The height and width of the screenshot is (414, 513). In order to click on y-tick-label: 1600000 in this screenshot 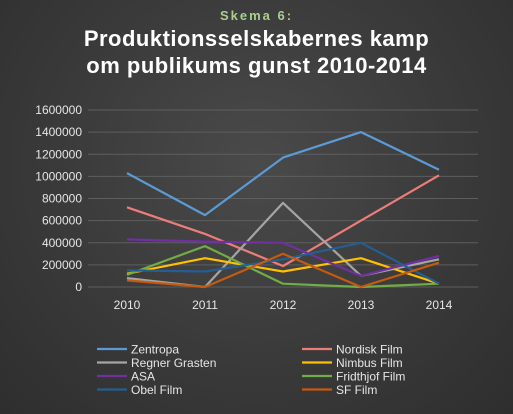, I will do `click(58, 110)`.